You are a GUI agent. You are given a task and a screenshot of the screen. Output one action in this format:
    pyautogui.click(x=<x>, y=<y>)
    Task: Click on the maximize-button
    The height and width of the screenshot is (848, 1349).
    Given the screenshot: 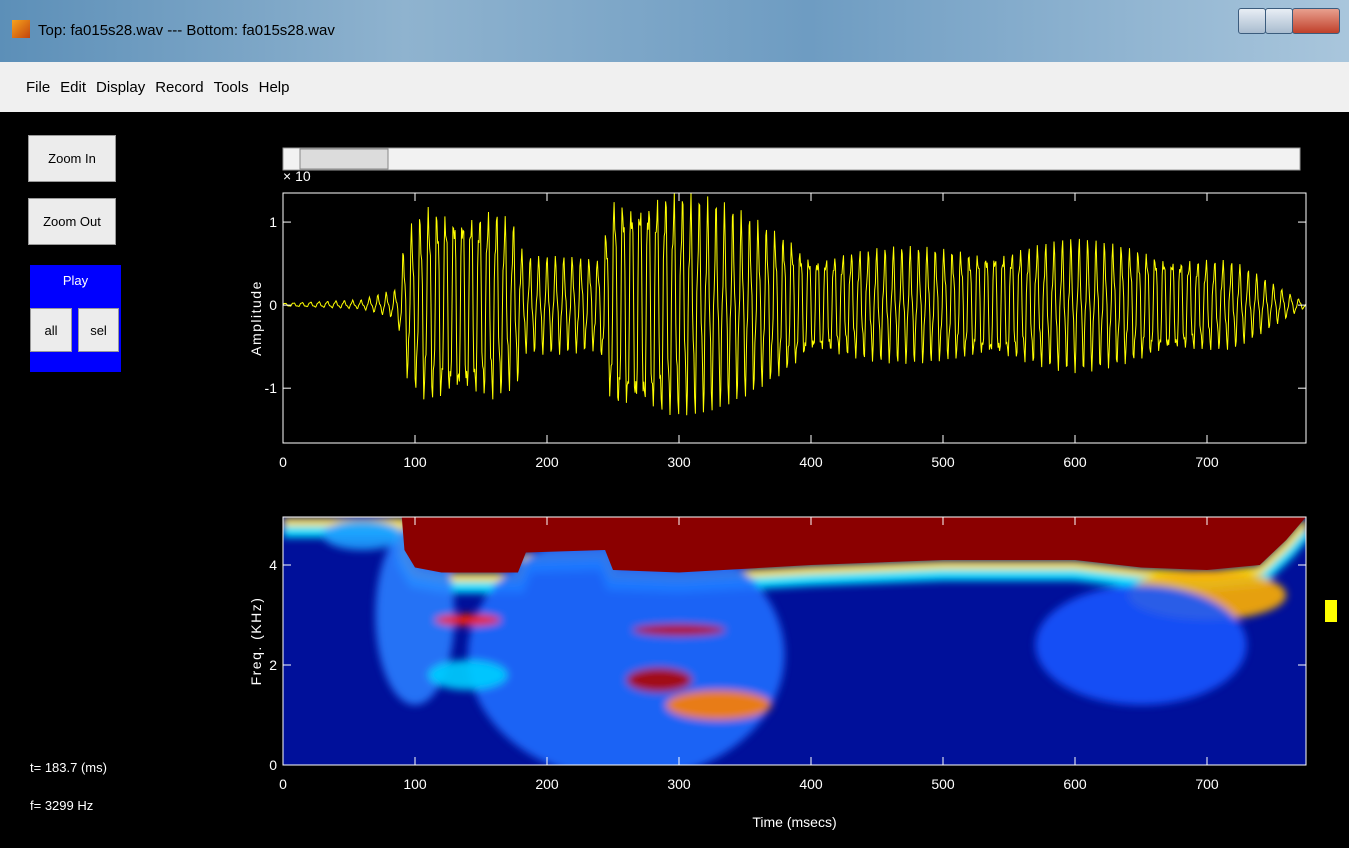 What is the action you would take?
    pyautogui.click(x=1279, y=21)
    